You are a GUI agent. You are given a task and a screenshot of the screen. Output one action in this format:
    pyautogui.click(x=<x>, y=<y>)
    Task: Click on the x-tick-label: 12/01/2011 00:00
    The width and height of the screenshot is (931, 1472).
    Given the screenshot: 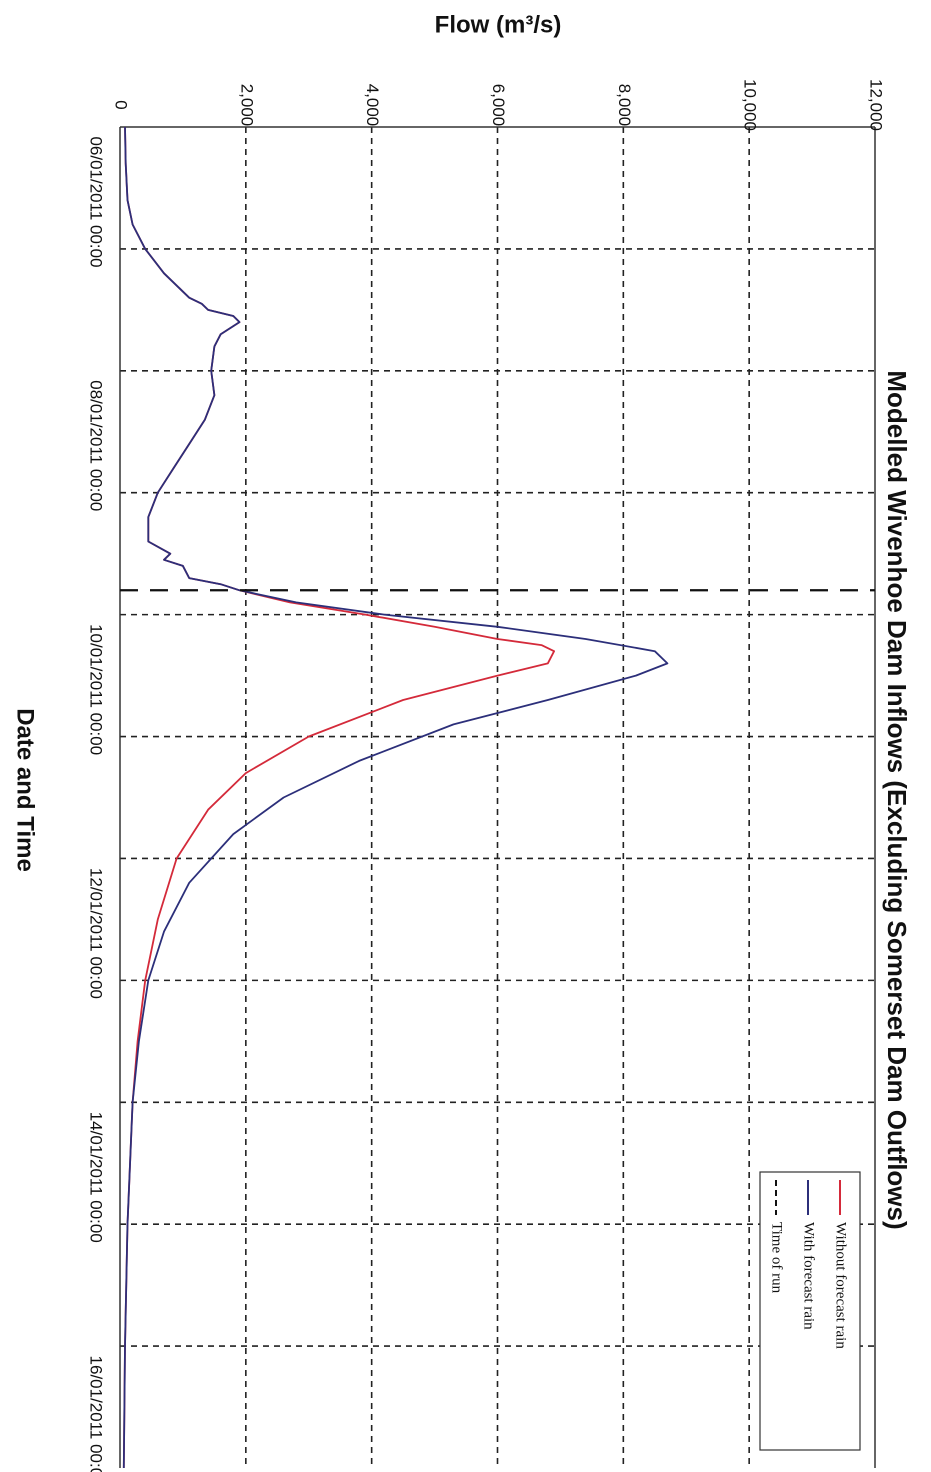 What is the action you would take?
    pyautogui.click(x=96, y=933)
    